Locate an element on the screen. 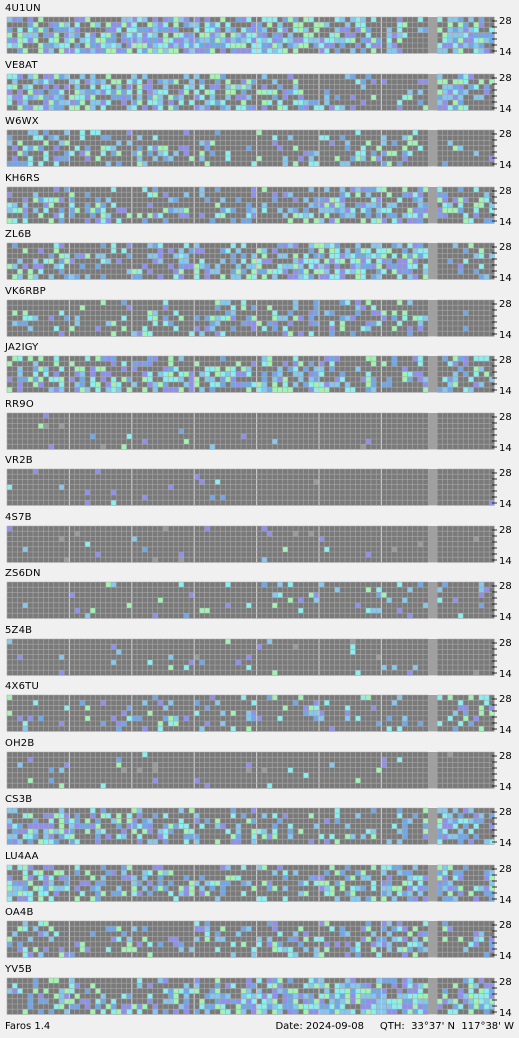 This screenshot has height=1038, width=519. beacon-panel: 28 14 VE8AT is located at coordinates (259, 87).